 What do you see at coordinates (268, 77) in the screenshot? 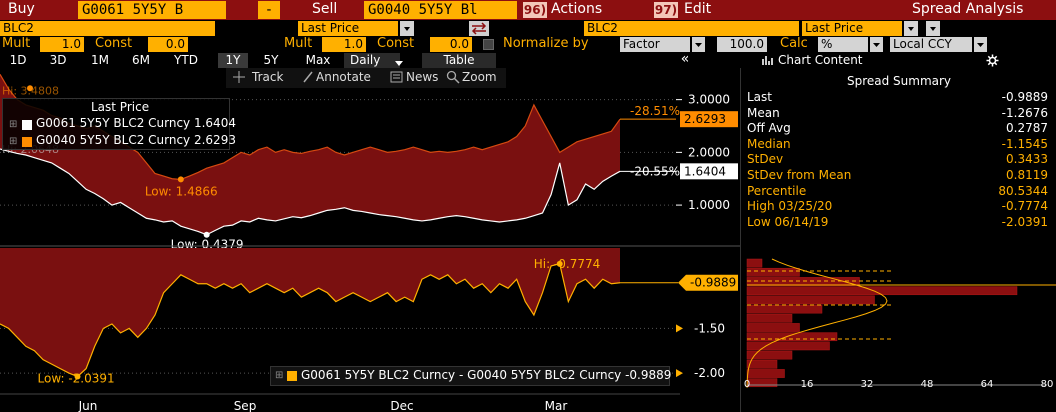
I see `track-tool: Track` at bounding box center [268, 77].